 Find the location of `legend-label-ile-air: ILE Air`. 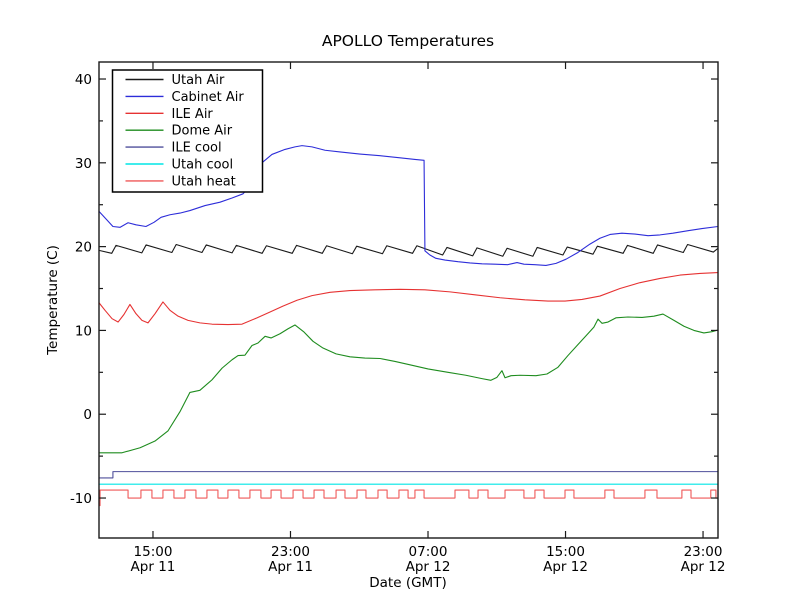

legend-label-ile-air: ILE Air is located at coordinates (193, 114).